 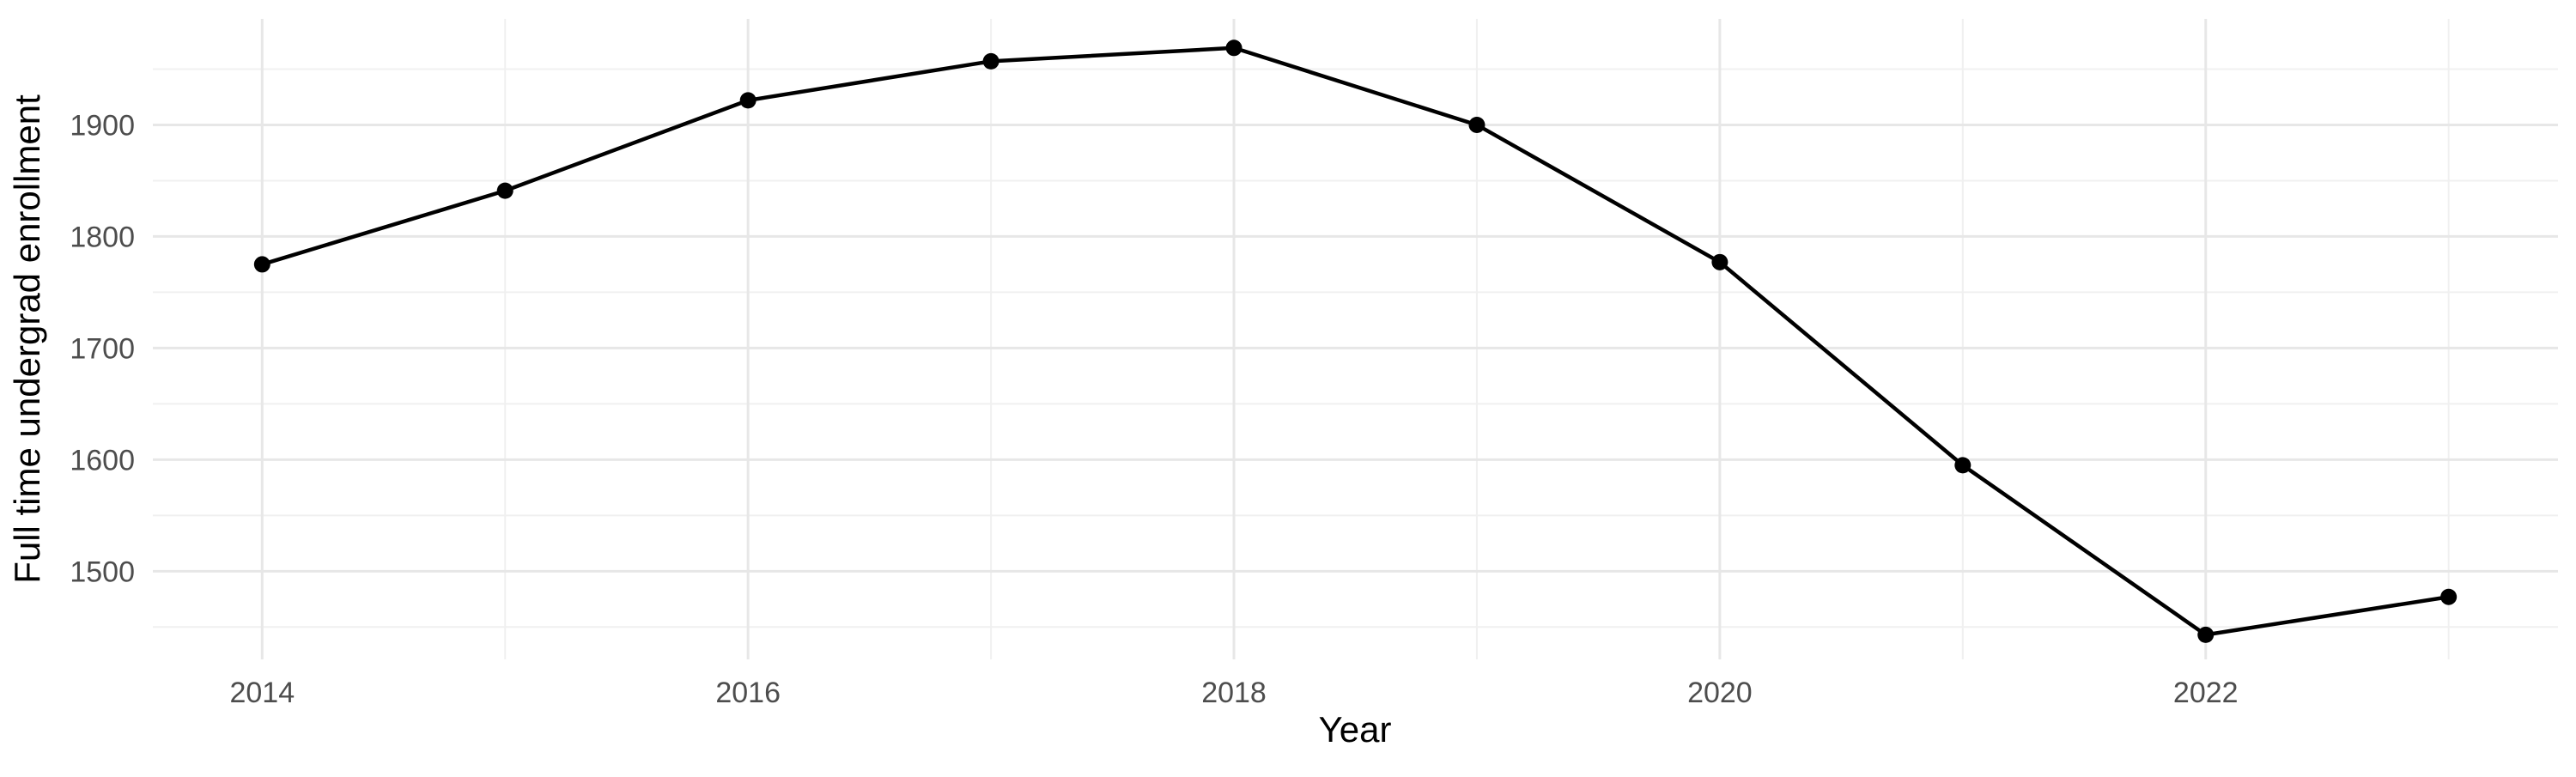 What do you see at coordinates (27, 339) in the screenshot?
I see `y-axis-title: Full time undergrad enrollment` at bounding box center [27, 339].